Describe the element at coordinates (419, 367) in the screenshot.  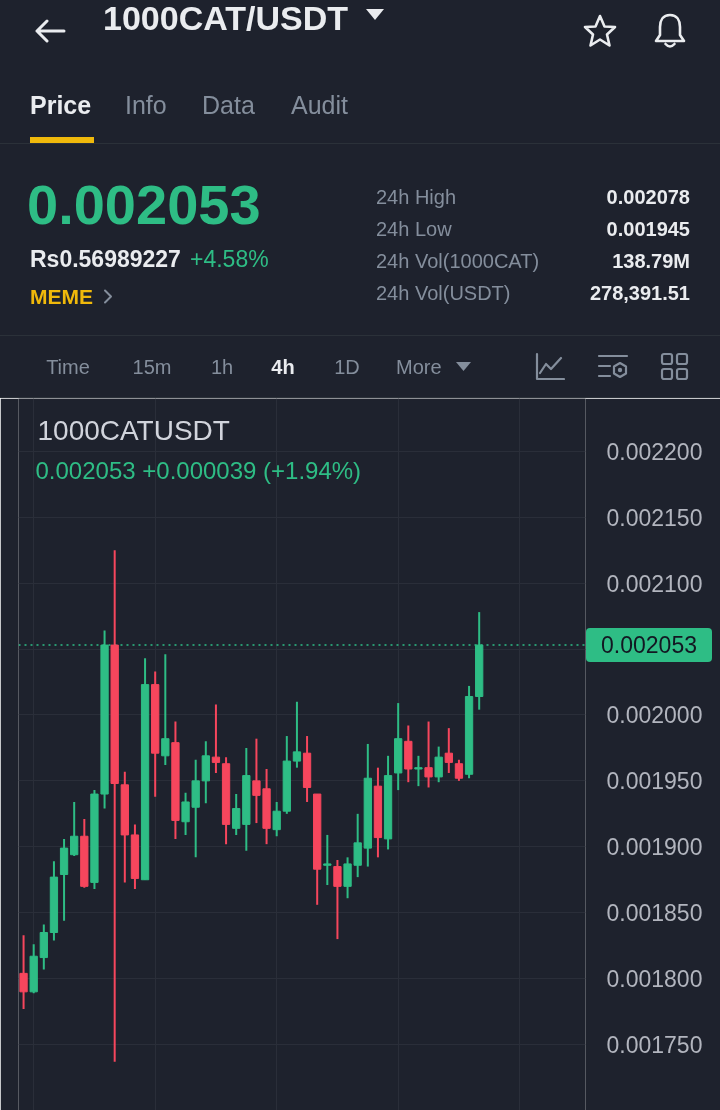
I see `text: More` at that location.